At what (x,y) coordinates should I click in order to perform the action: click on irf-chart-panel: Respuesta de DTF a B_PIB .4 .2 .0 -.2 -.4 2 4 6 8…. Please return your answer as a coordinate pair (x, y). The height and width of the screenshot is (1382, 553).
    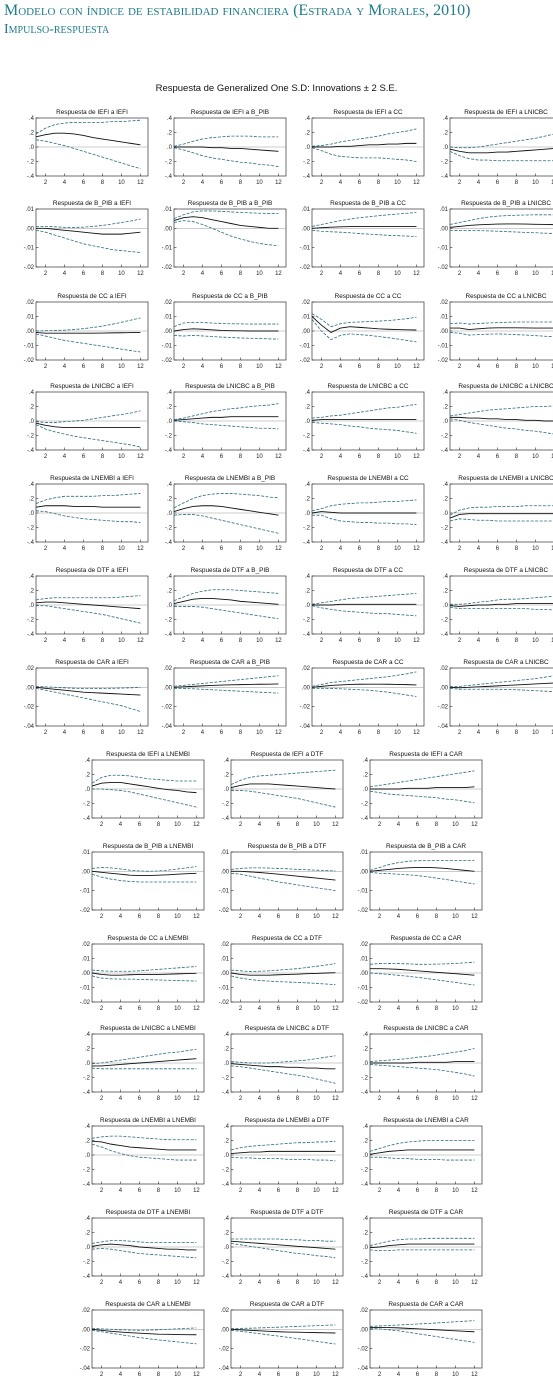
    Looking at the image, I should click on (226, 605).